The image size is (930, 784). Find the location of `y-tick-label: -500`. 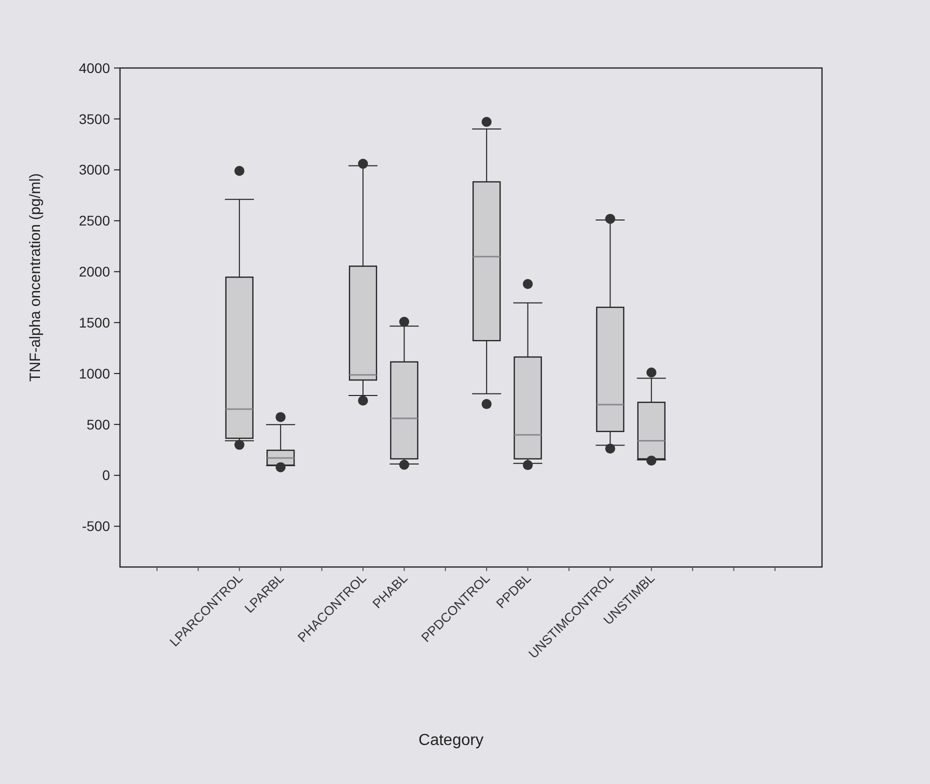

y-tick-label: -500 is located at coordinates (96, 526).